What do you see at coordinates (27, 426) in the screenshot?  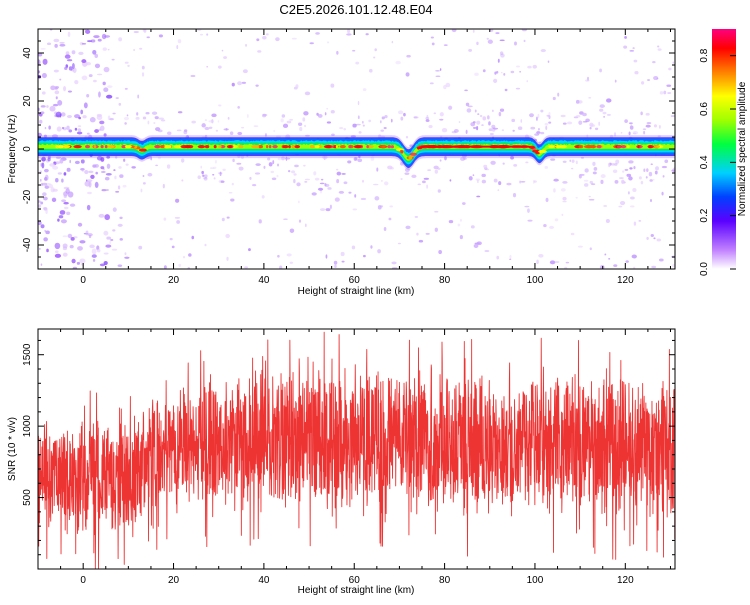 I see `y-tick-label: 1000` at bounding box center [27, 426].